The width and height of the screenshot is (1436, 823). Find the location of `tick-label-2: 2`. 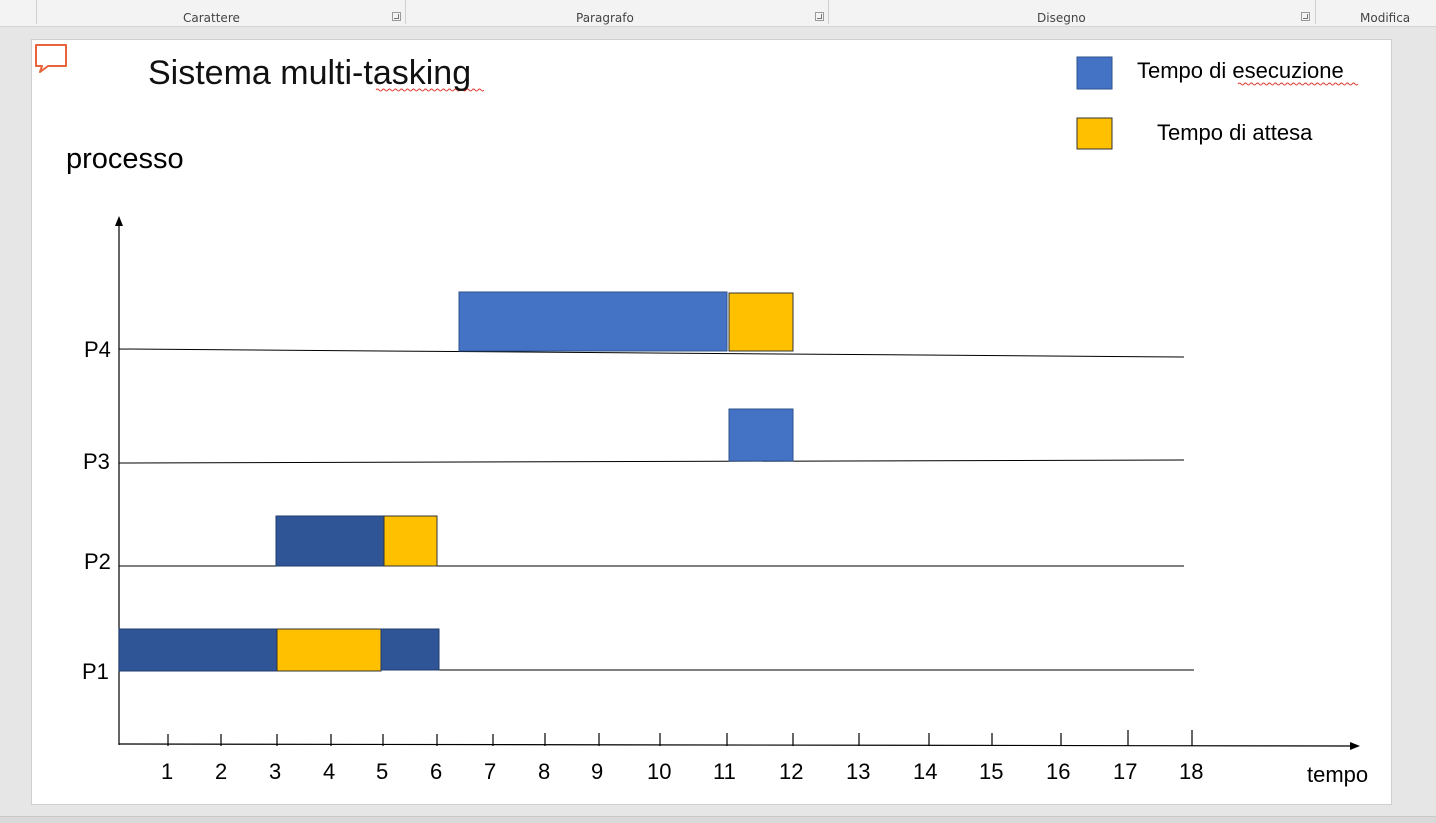

tick-label-2: 2 is located at coordinates (221, 771).